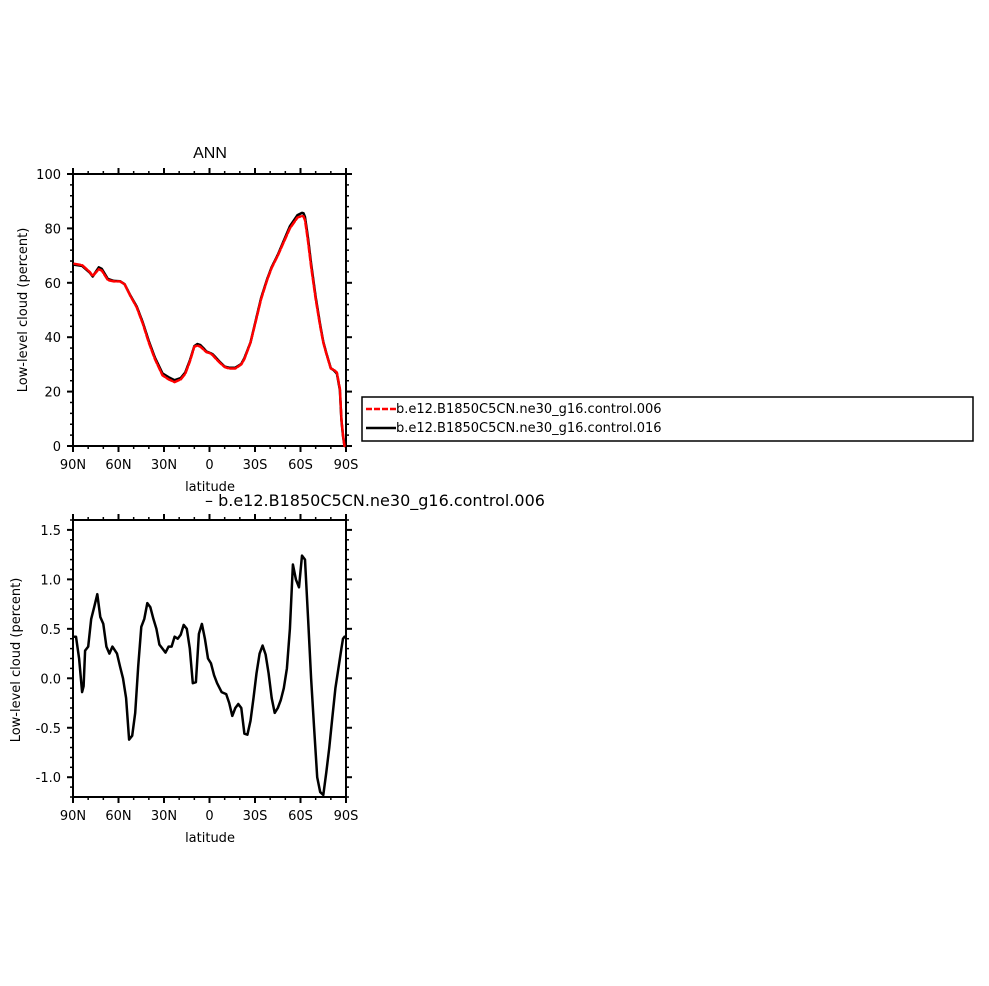  I want to click on legend-box, so click(667, 419).